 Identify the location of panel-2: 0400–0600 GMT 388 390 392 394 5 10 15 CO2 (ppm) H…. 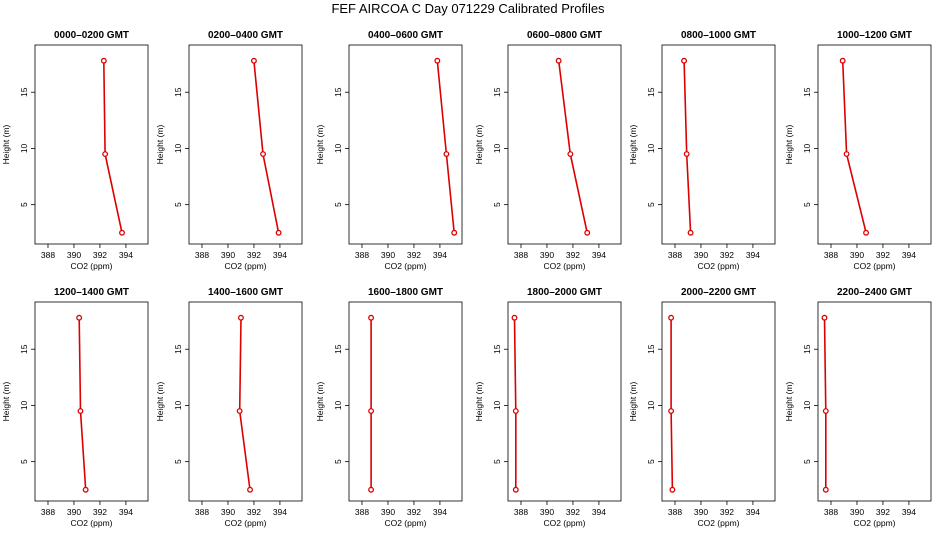
(389, 150).